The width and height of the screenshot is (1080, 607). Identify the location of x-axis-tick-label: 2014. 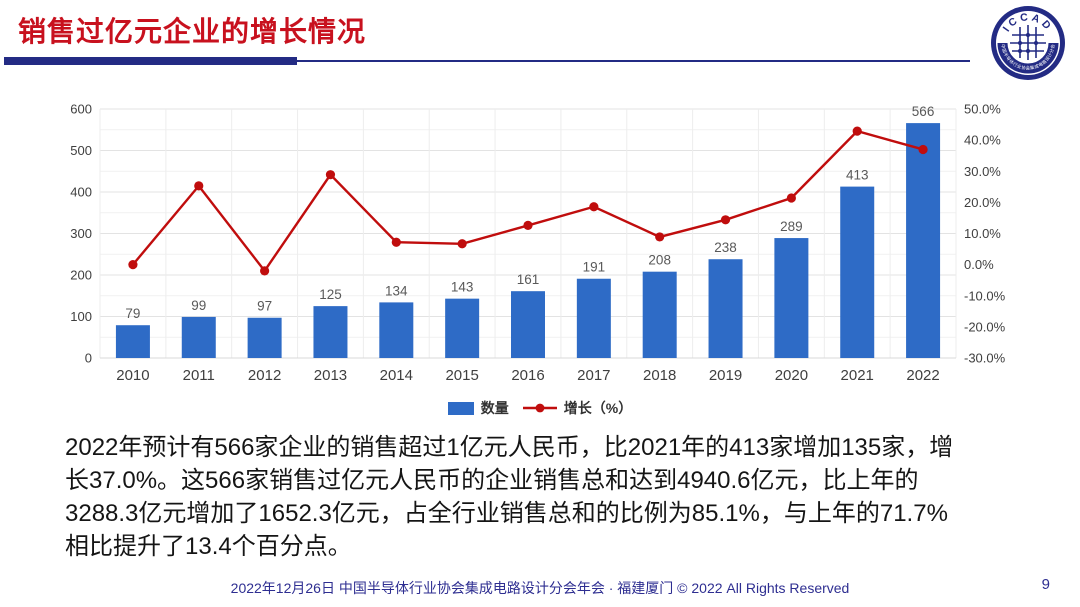
(396, 375).